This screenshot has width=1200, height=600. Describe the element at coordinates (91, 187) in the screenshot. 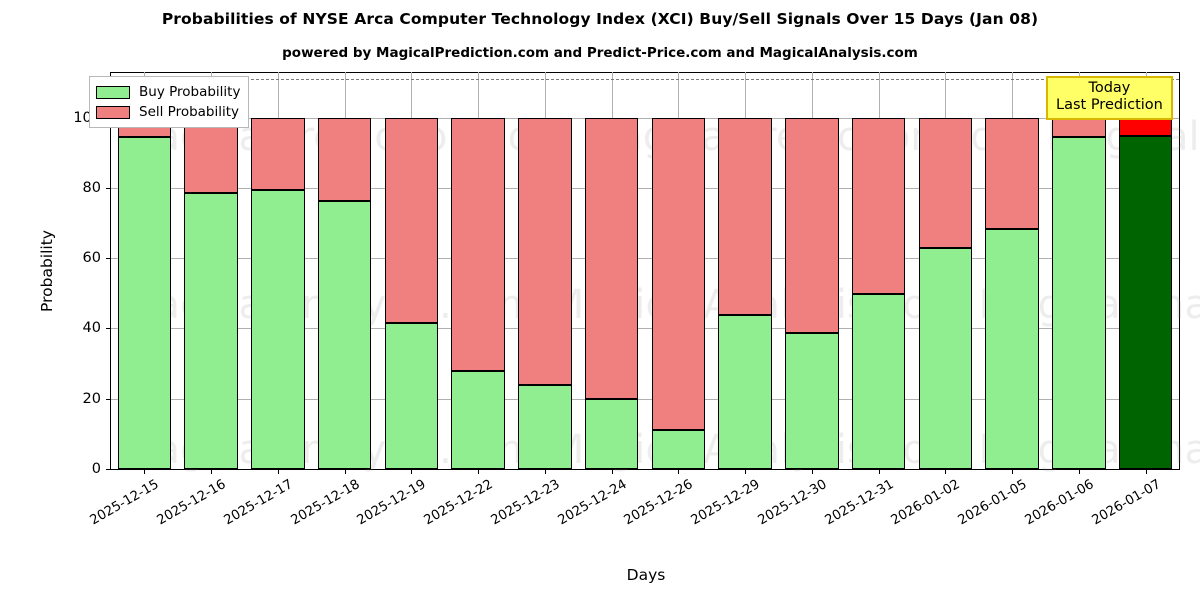

I see `y-axis-tick-label: 80` at that location.